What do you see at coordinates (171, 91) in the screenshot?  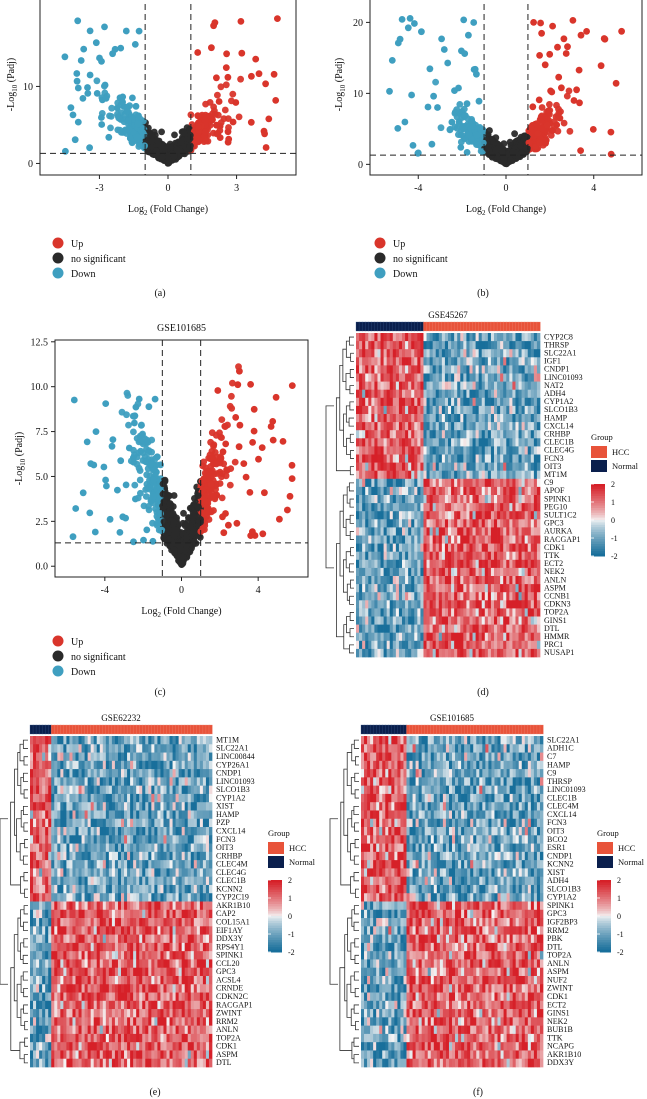 I see `data-points` at bounding box center [171, 91].